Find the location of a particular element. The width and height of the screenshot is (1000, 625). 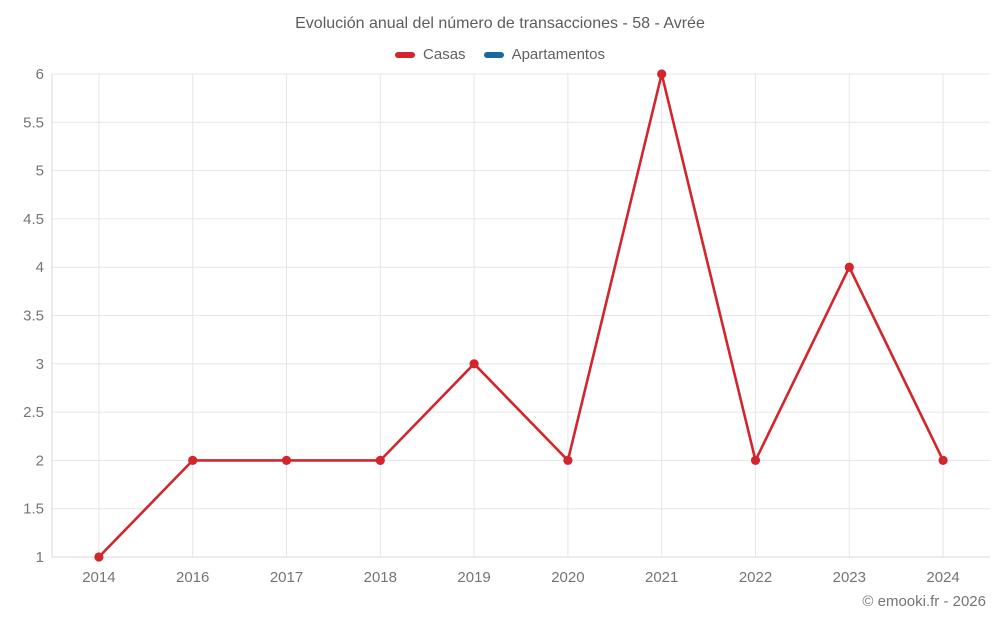

y-tick-label: 6 is located at coordinates (40, 74).